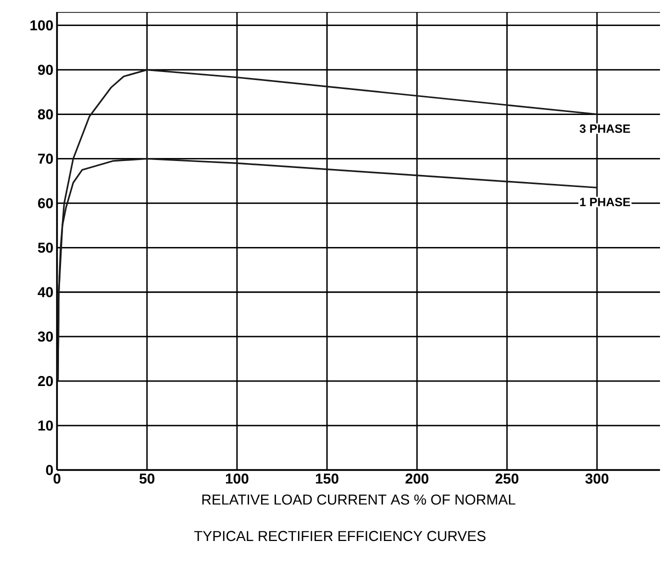  Describe the element at coordinates (146, 479) in the screenshot. I see `x-tick-label: 50` at that location.